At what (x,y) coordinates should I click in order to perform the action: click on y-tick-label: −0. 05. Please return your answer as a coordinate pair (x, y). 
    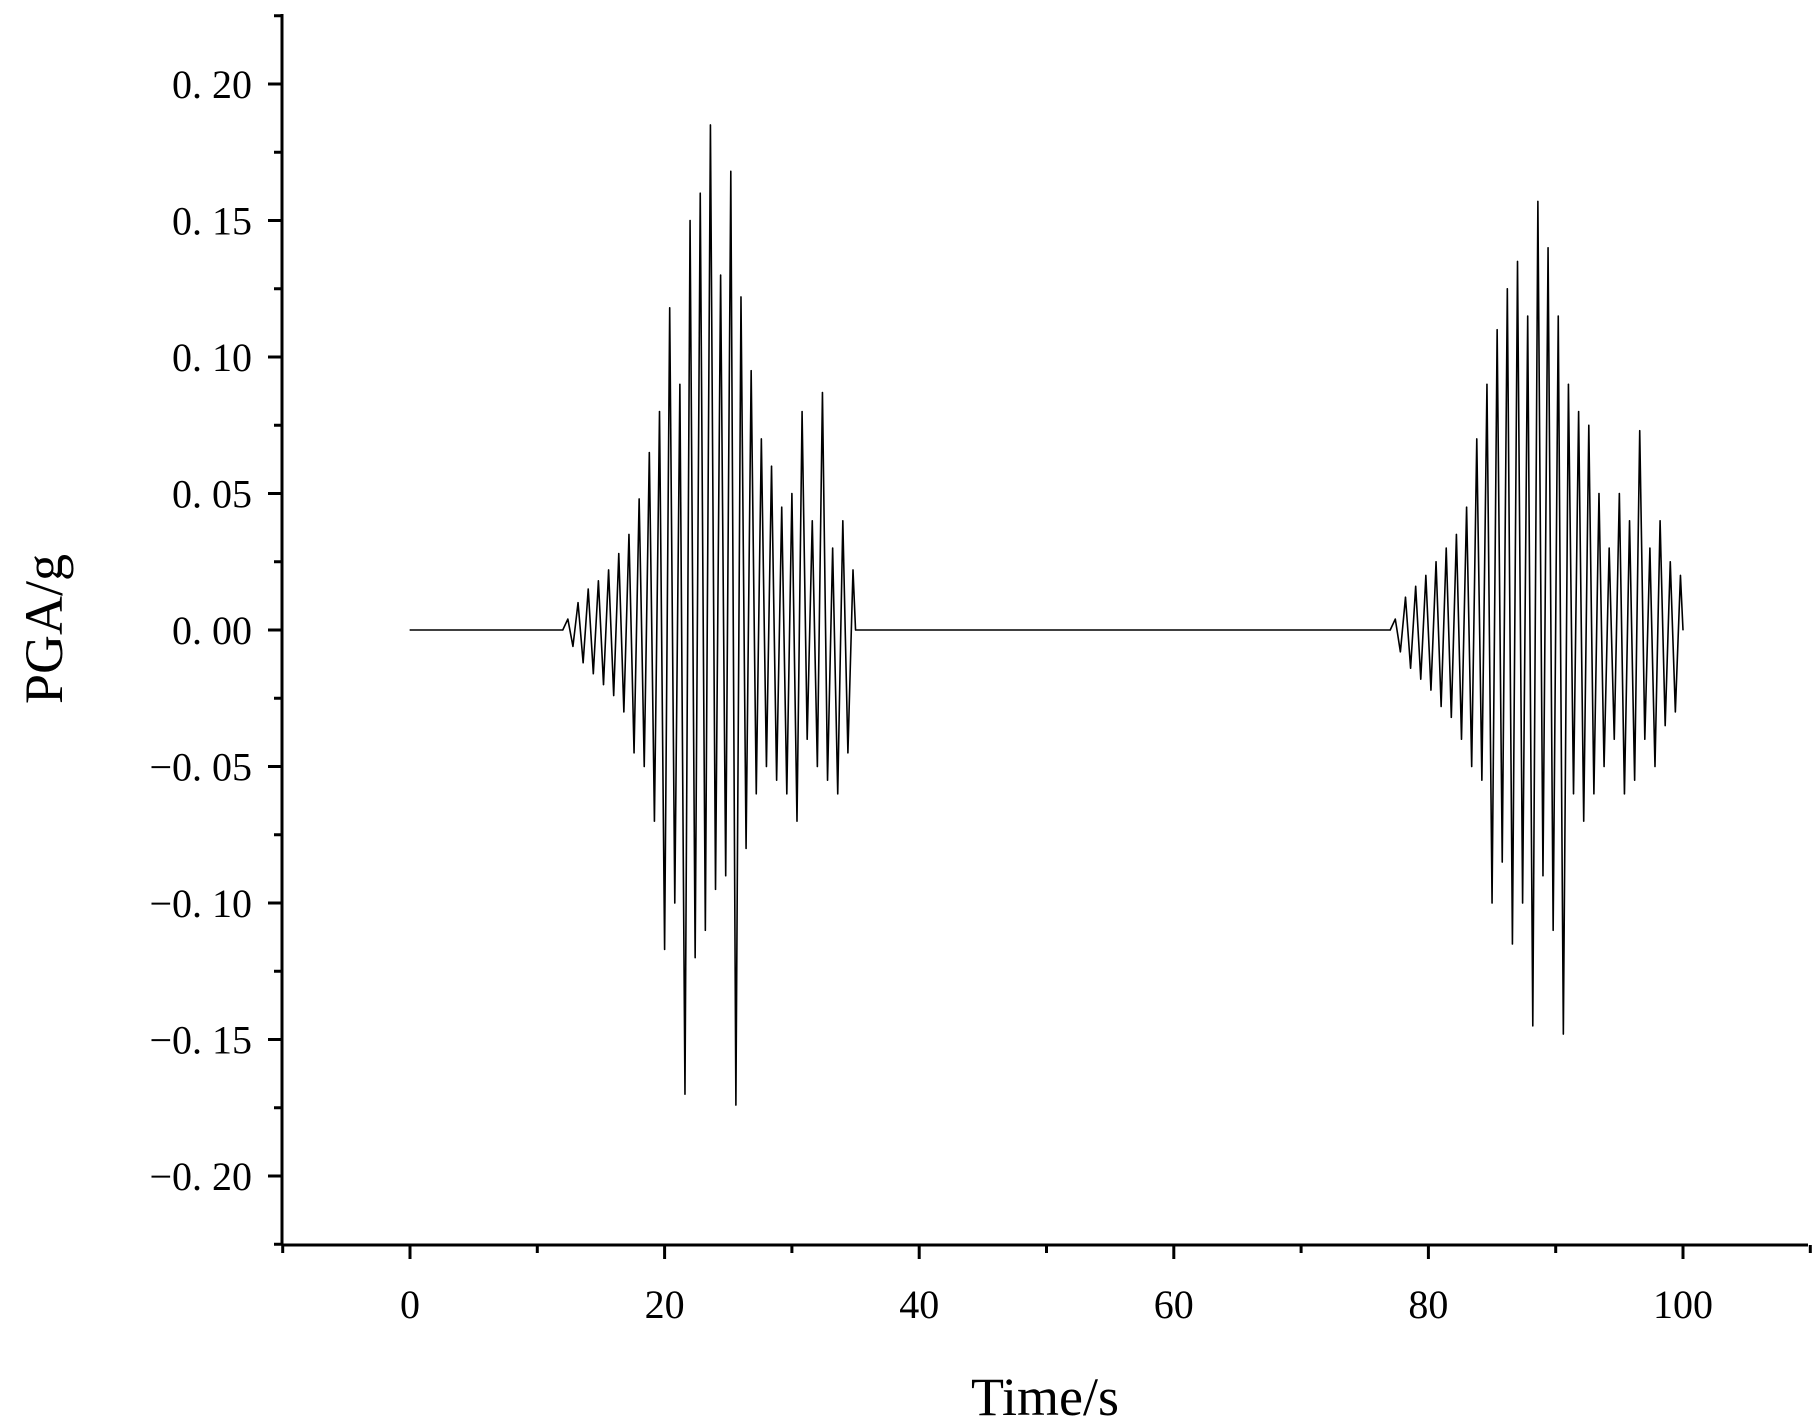
    Looking at the image, I should click on (200, 767).